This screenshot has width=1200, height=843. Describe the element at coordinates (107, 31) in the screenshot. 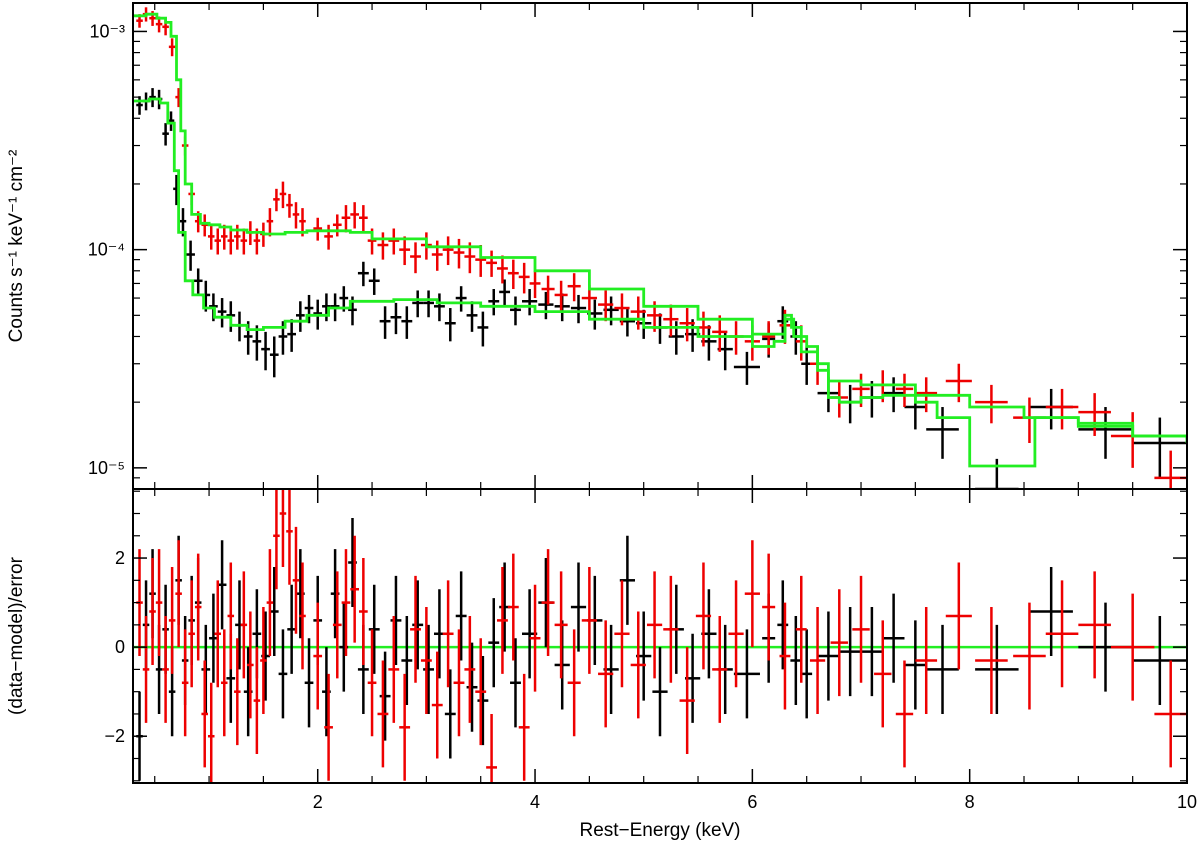

I see `y-tick-label: 10⁻³` at that location.